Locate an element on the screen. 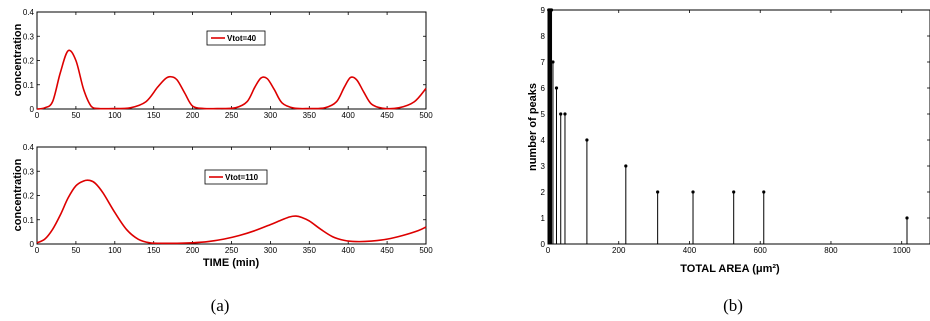 The width and height of the screenshot is (930, 321). legend: Vtot=110 is located at coordinates (236, 177).